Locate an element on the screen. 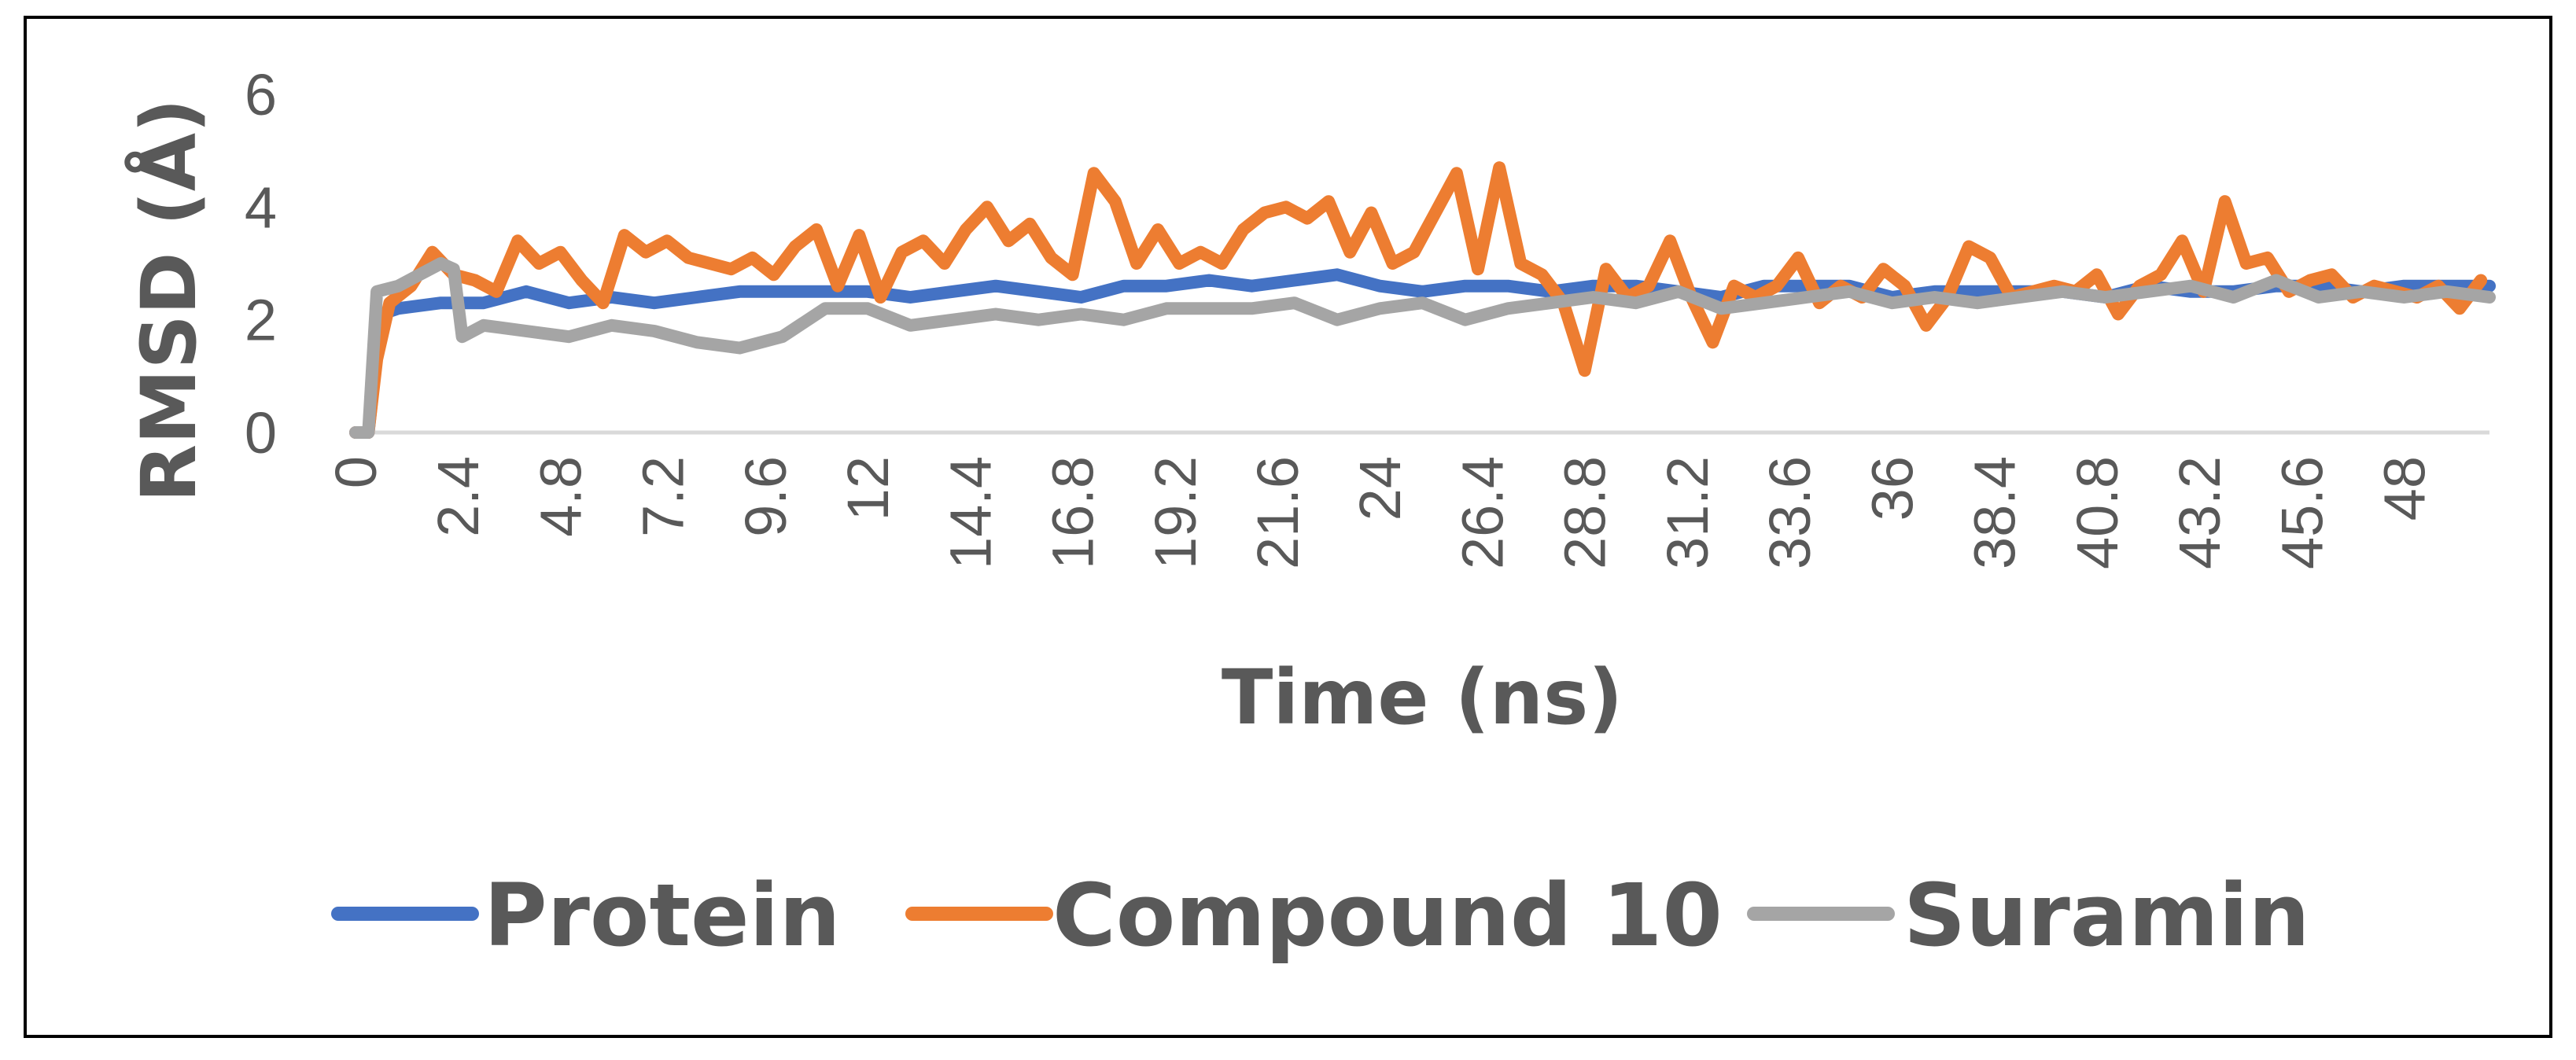 The image size is (2576, 1060). x-tick-label: 45.6 is located at coordinates (2302, 512).